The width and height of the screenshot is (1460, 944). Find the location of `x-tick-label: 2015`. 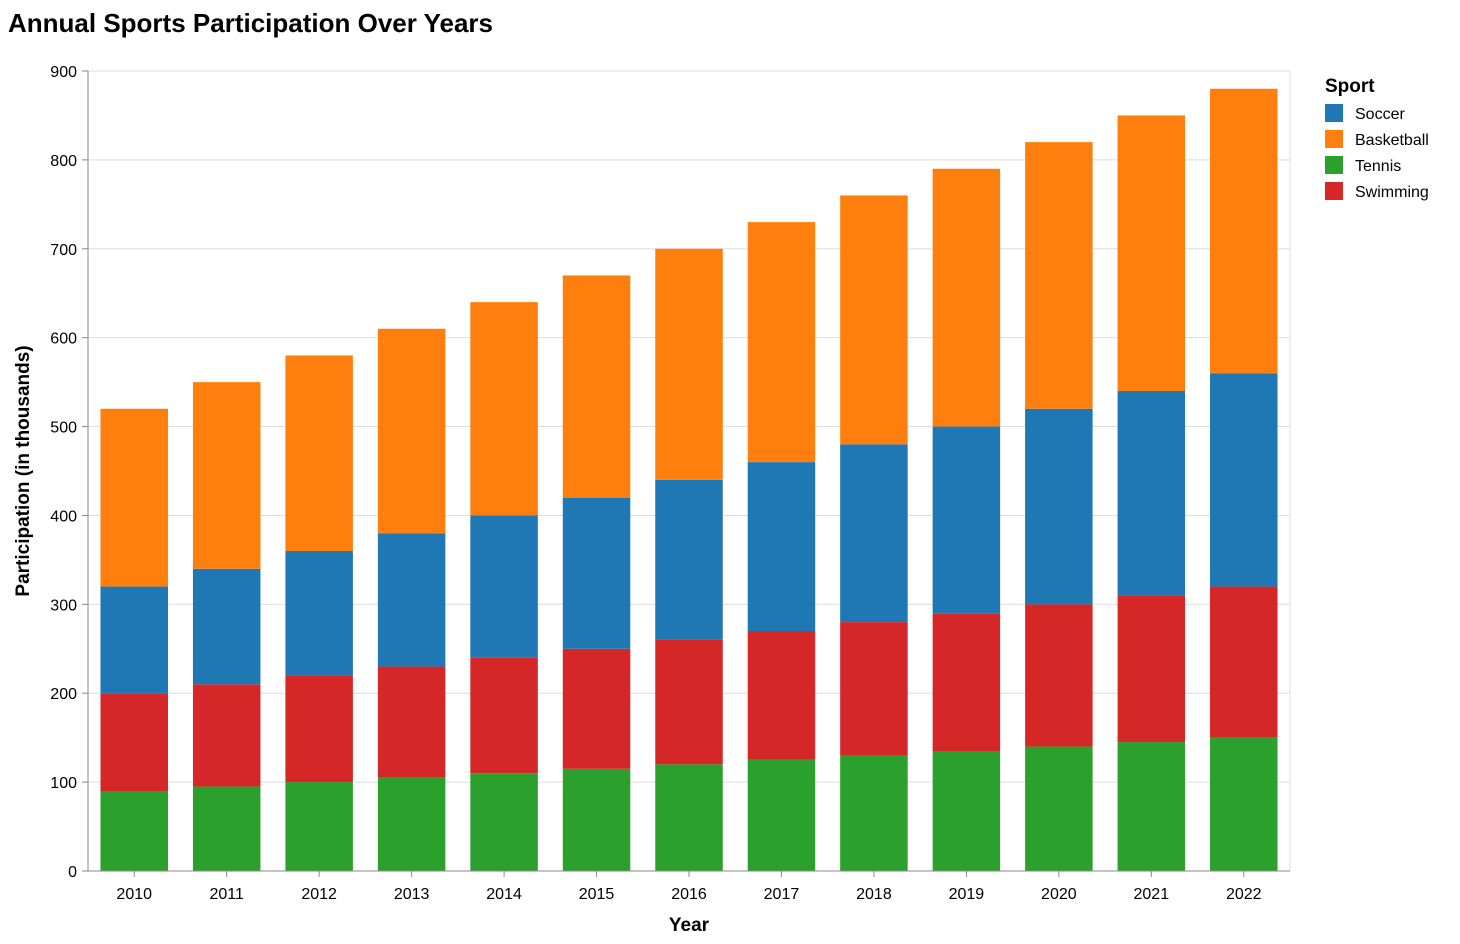

x-tick-label: 2015 is located at coordinates (597, 894).